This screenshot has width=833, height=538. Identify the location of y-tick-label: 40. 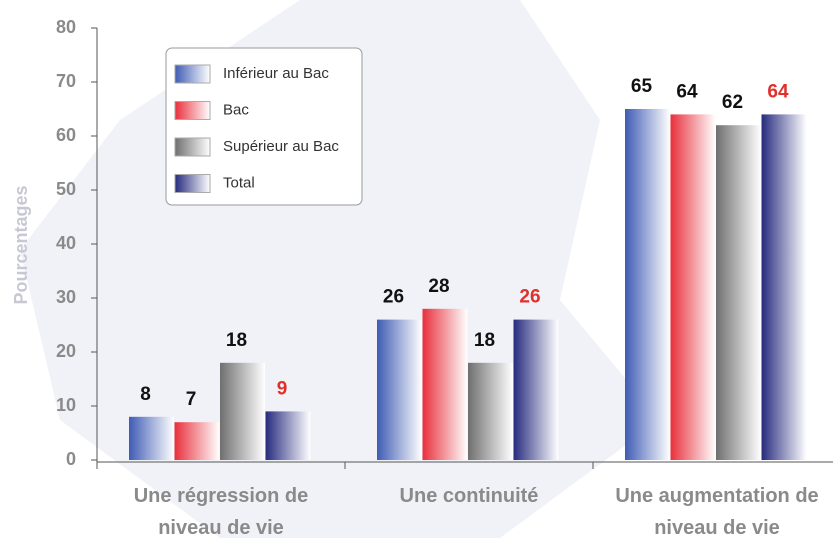
(66, 243).